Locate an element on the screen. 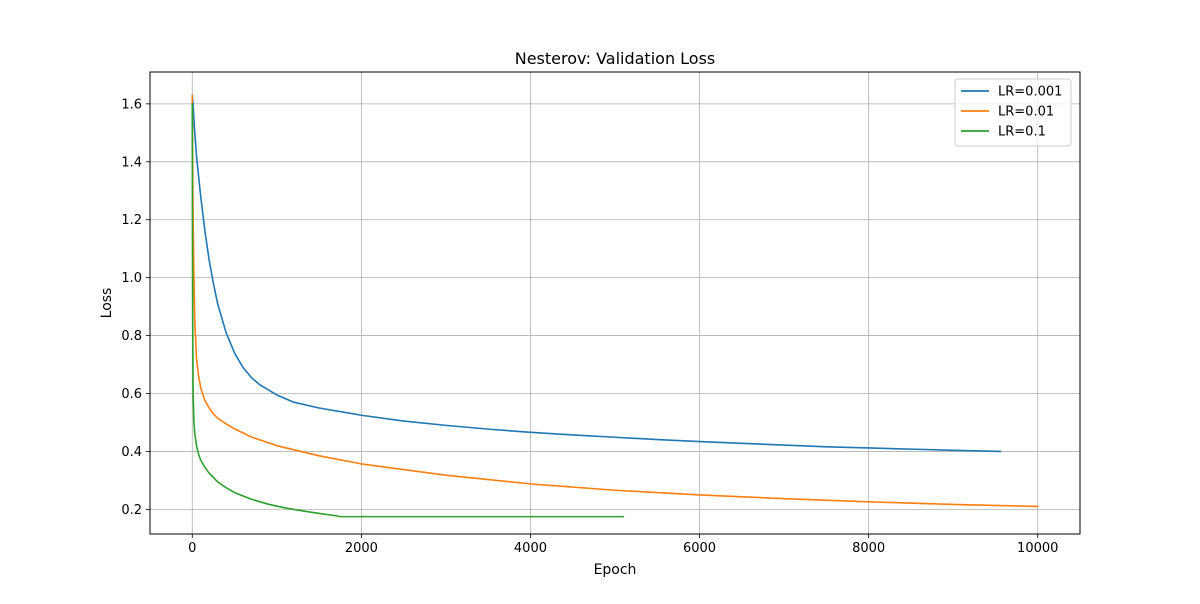  legend-box is located at coordinates (1013, 112).